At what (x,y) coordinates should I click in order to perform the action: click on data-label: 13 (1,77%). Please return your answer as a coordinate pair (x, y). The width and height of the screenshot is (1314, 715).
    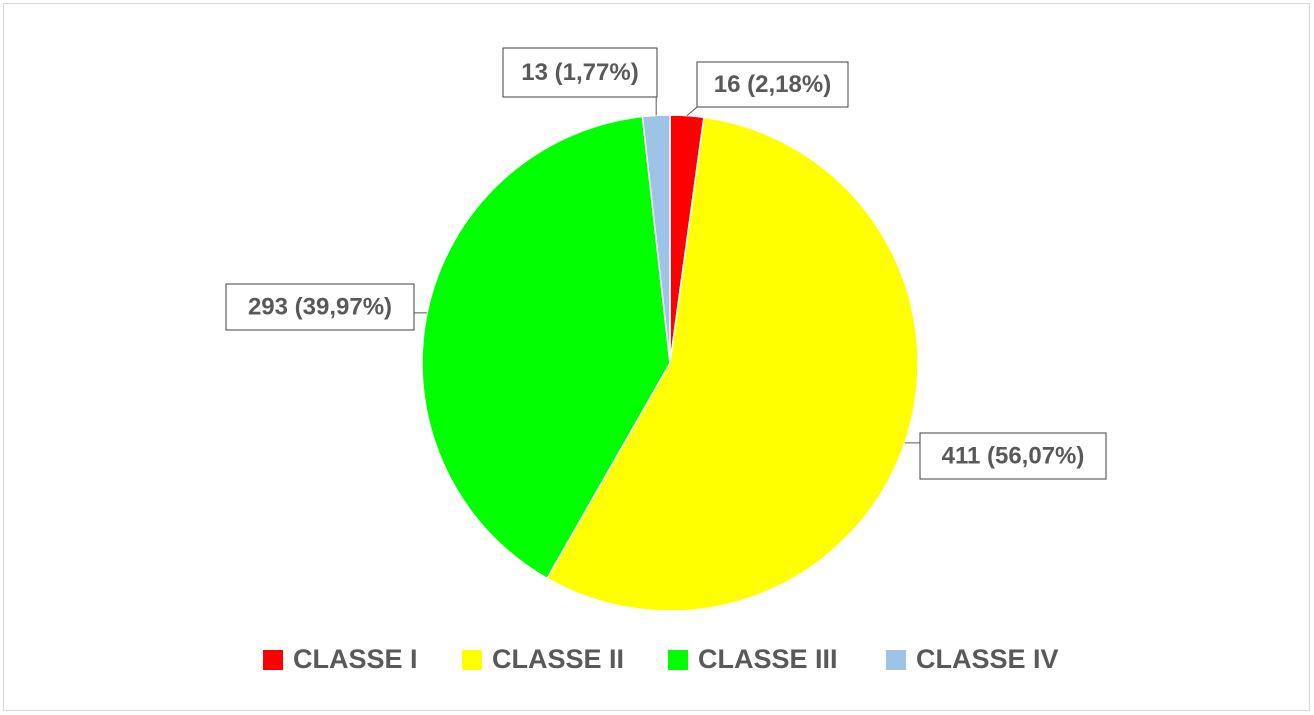
    Looking at the image, I should click on (579, 72).